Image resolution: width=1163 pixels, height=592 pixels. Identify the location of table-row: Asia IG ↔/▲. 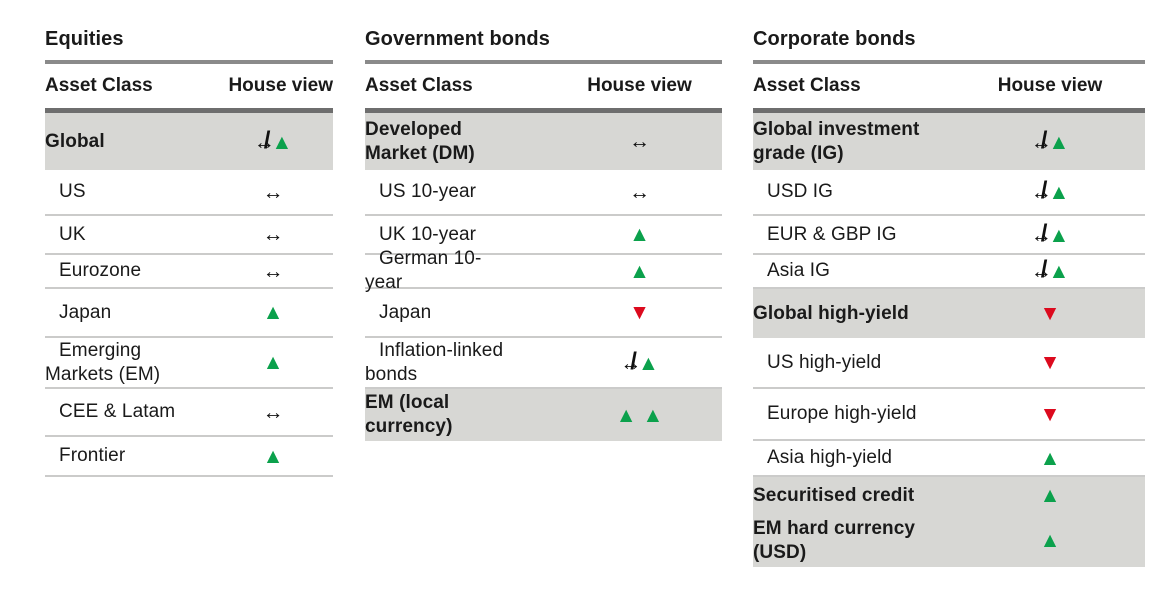
(949, 272).